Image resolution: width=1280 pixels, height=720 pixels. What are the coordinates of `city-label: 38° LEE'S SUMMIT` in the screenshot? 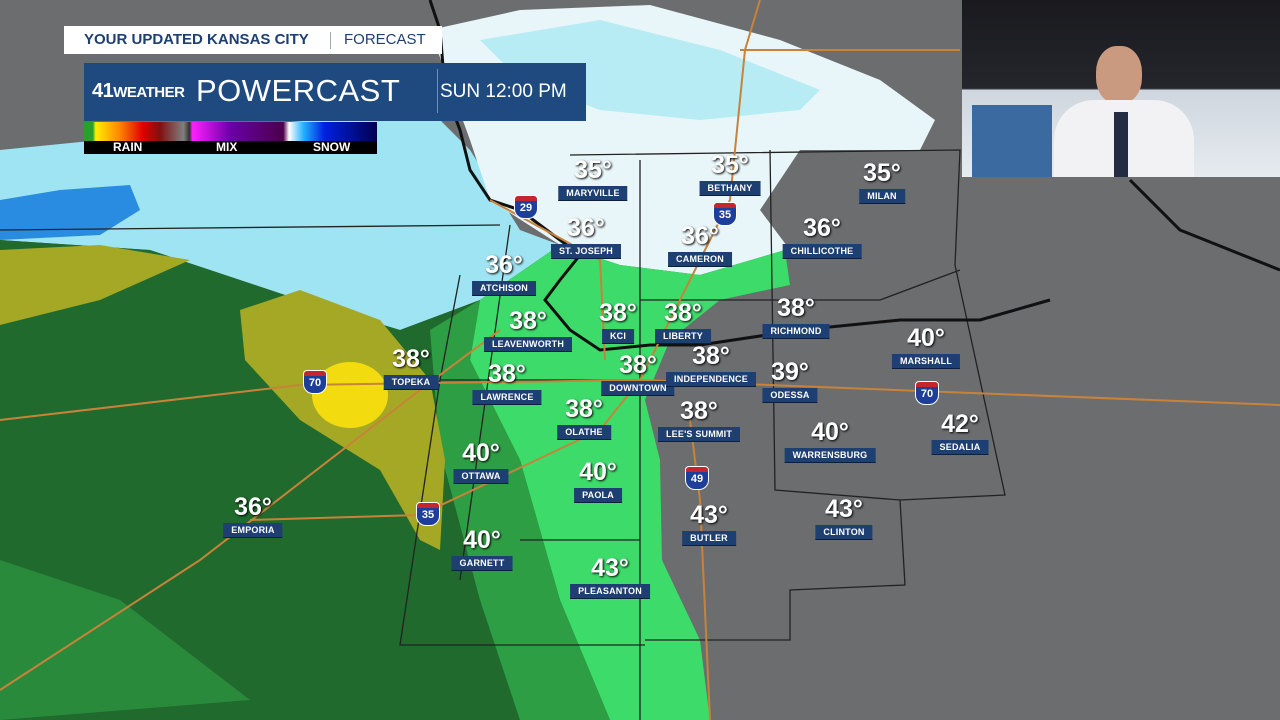 It's located at (699, 419).